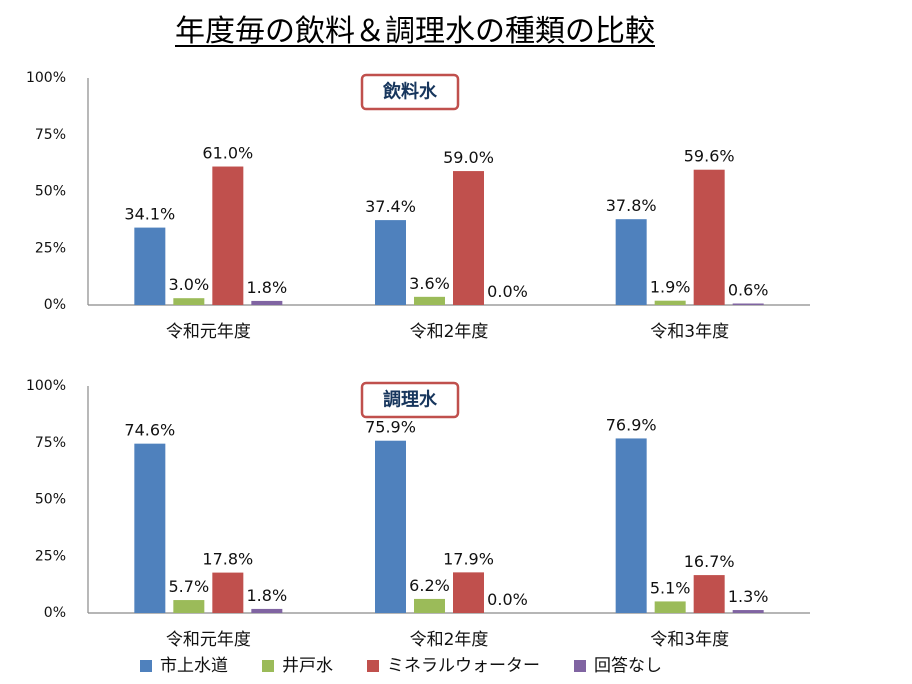  What do you see at coordinates (429, 585) in the screenshot?
I see `data-label: 6.2%` at bounding box center [429, 585].